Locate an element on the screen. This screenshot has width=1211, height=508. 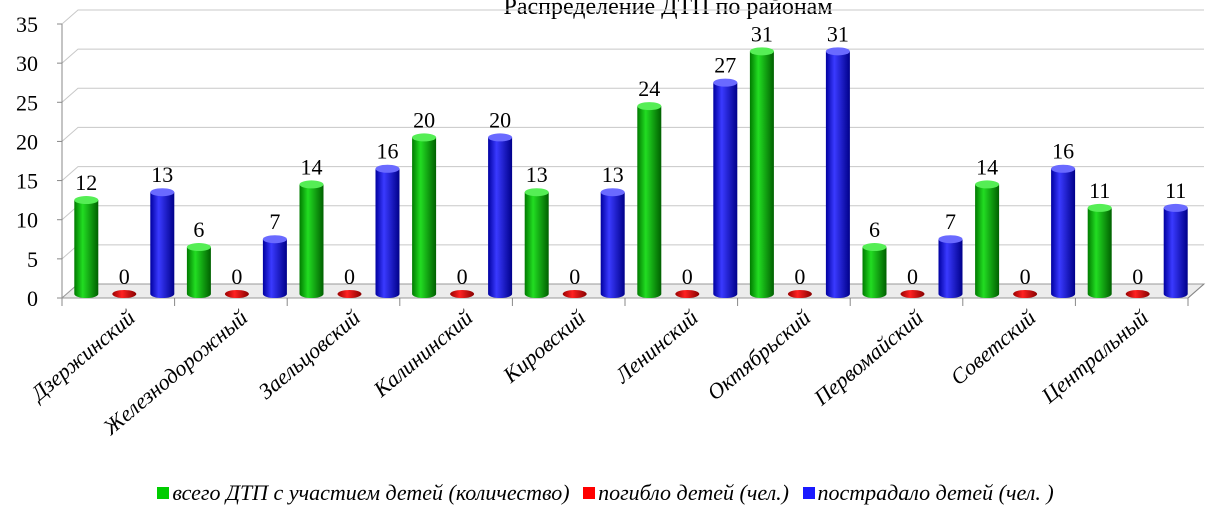
legend-item-killed: погибло детей (чел.) is located at coordinates (686, 493).